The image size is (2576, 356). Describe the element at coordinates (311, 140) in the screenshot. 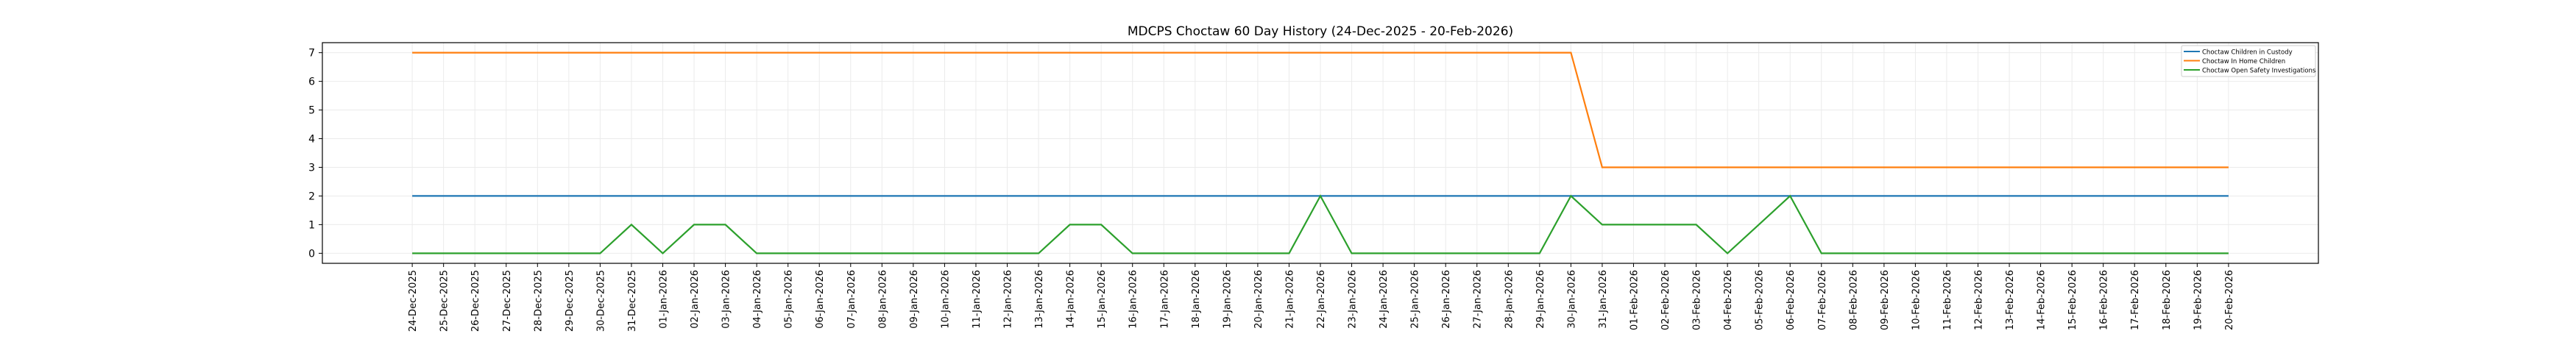

I see `y-tick-label: 4` at that location.